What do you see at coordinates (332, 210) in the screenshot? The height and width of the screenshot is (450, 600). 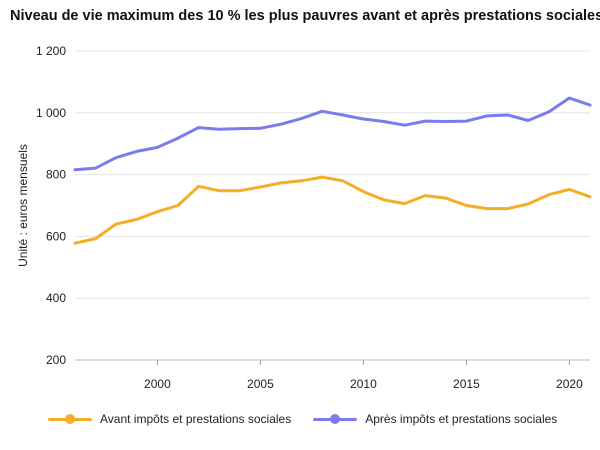 I see `series-line-avant` at bounding box center [332, 210].